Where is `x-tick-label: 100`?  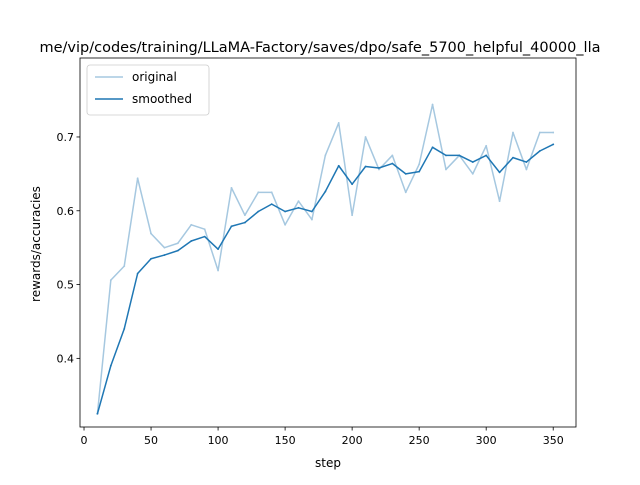 x-tick-label: 100 is located at coordinates (218, 440).